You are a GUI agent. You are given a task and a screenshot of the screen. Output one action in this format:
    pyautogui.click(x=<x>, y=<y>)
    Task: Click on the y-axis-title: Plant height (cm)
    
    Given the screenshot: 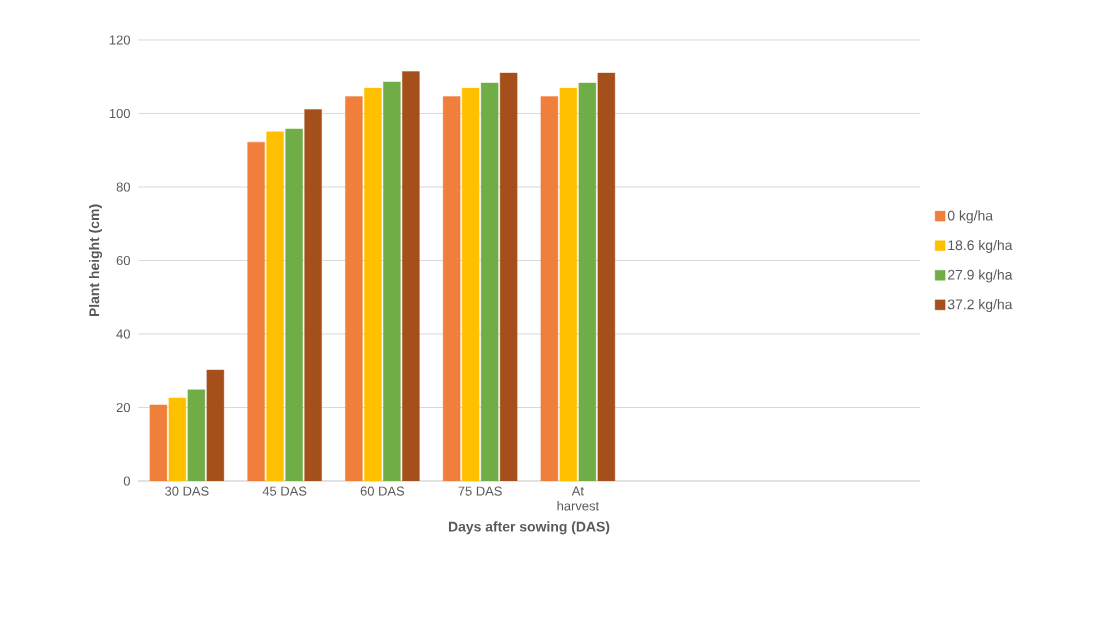 What is the action you would take?
    pyautogui.click(x=95, y=260)
    